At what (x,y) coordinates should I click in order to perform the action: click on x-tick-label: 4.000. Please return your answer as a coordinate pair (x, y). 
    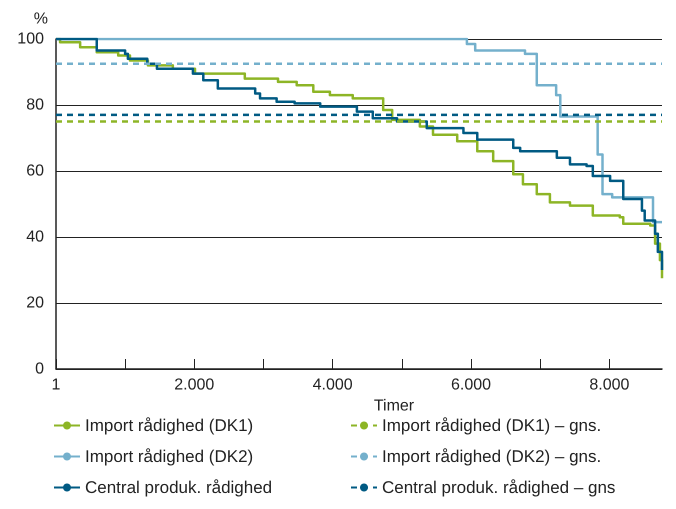
    Looking at the image, I should click on (332, 385).